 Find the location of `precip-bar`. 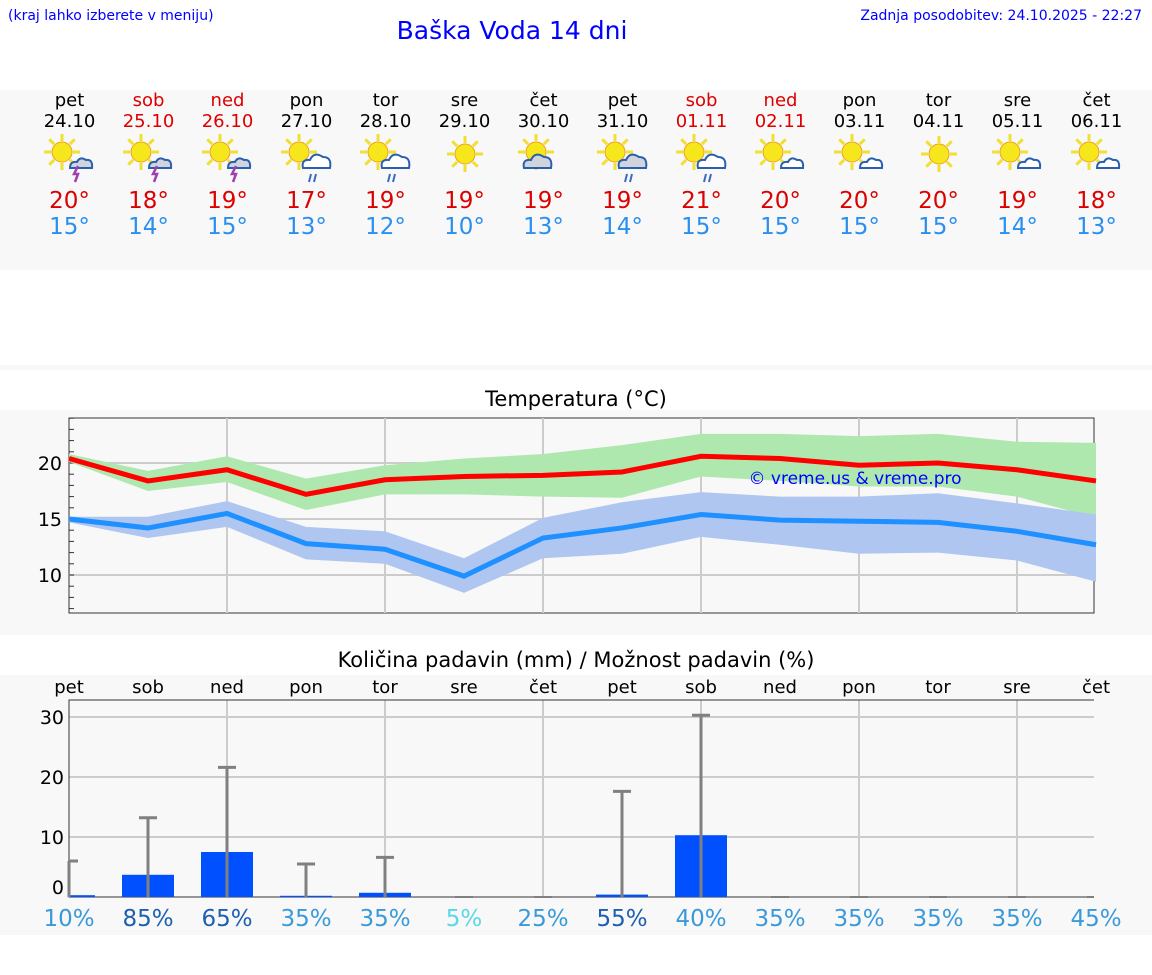

precip-bar is located at coordinates (82, 896).